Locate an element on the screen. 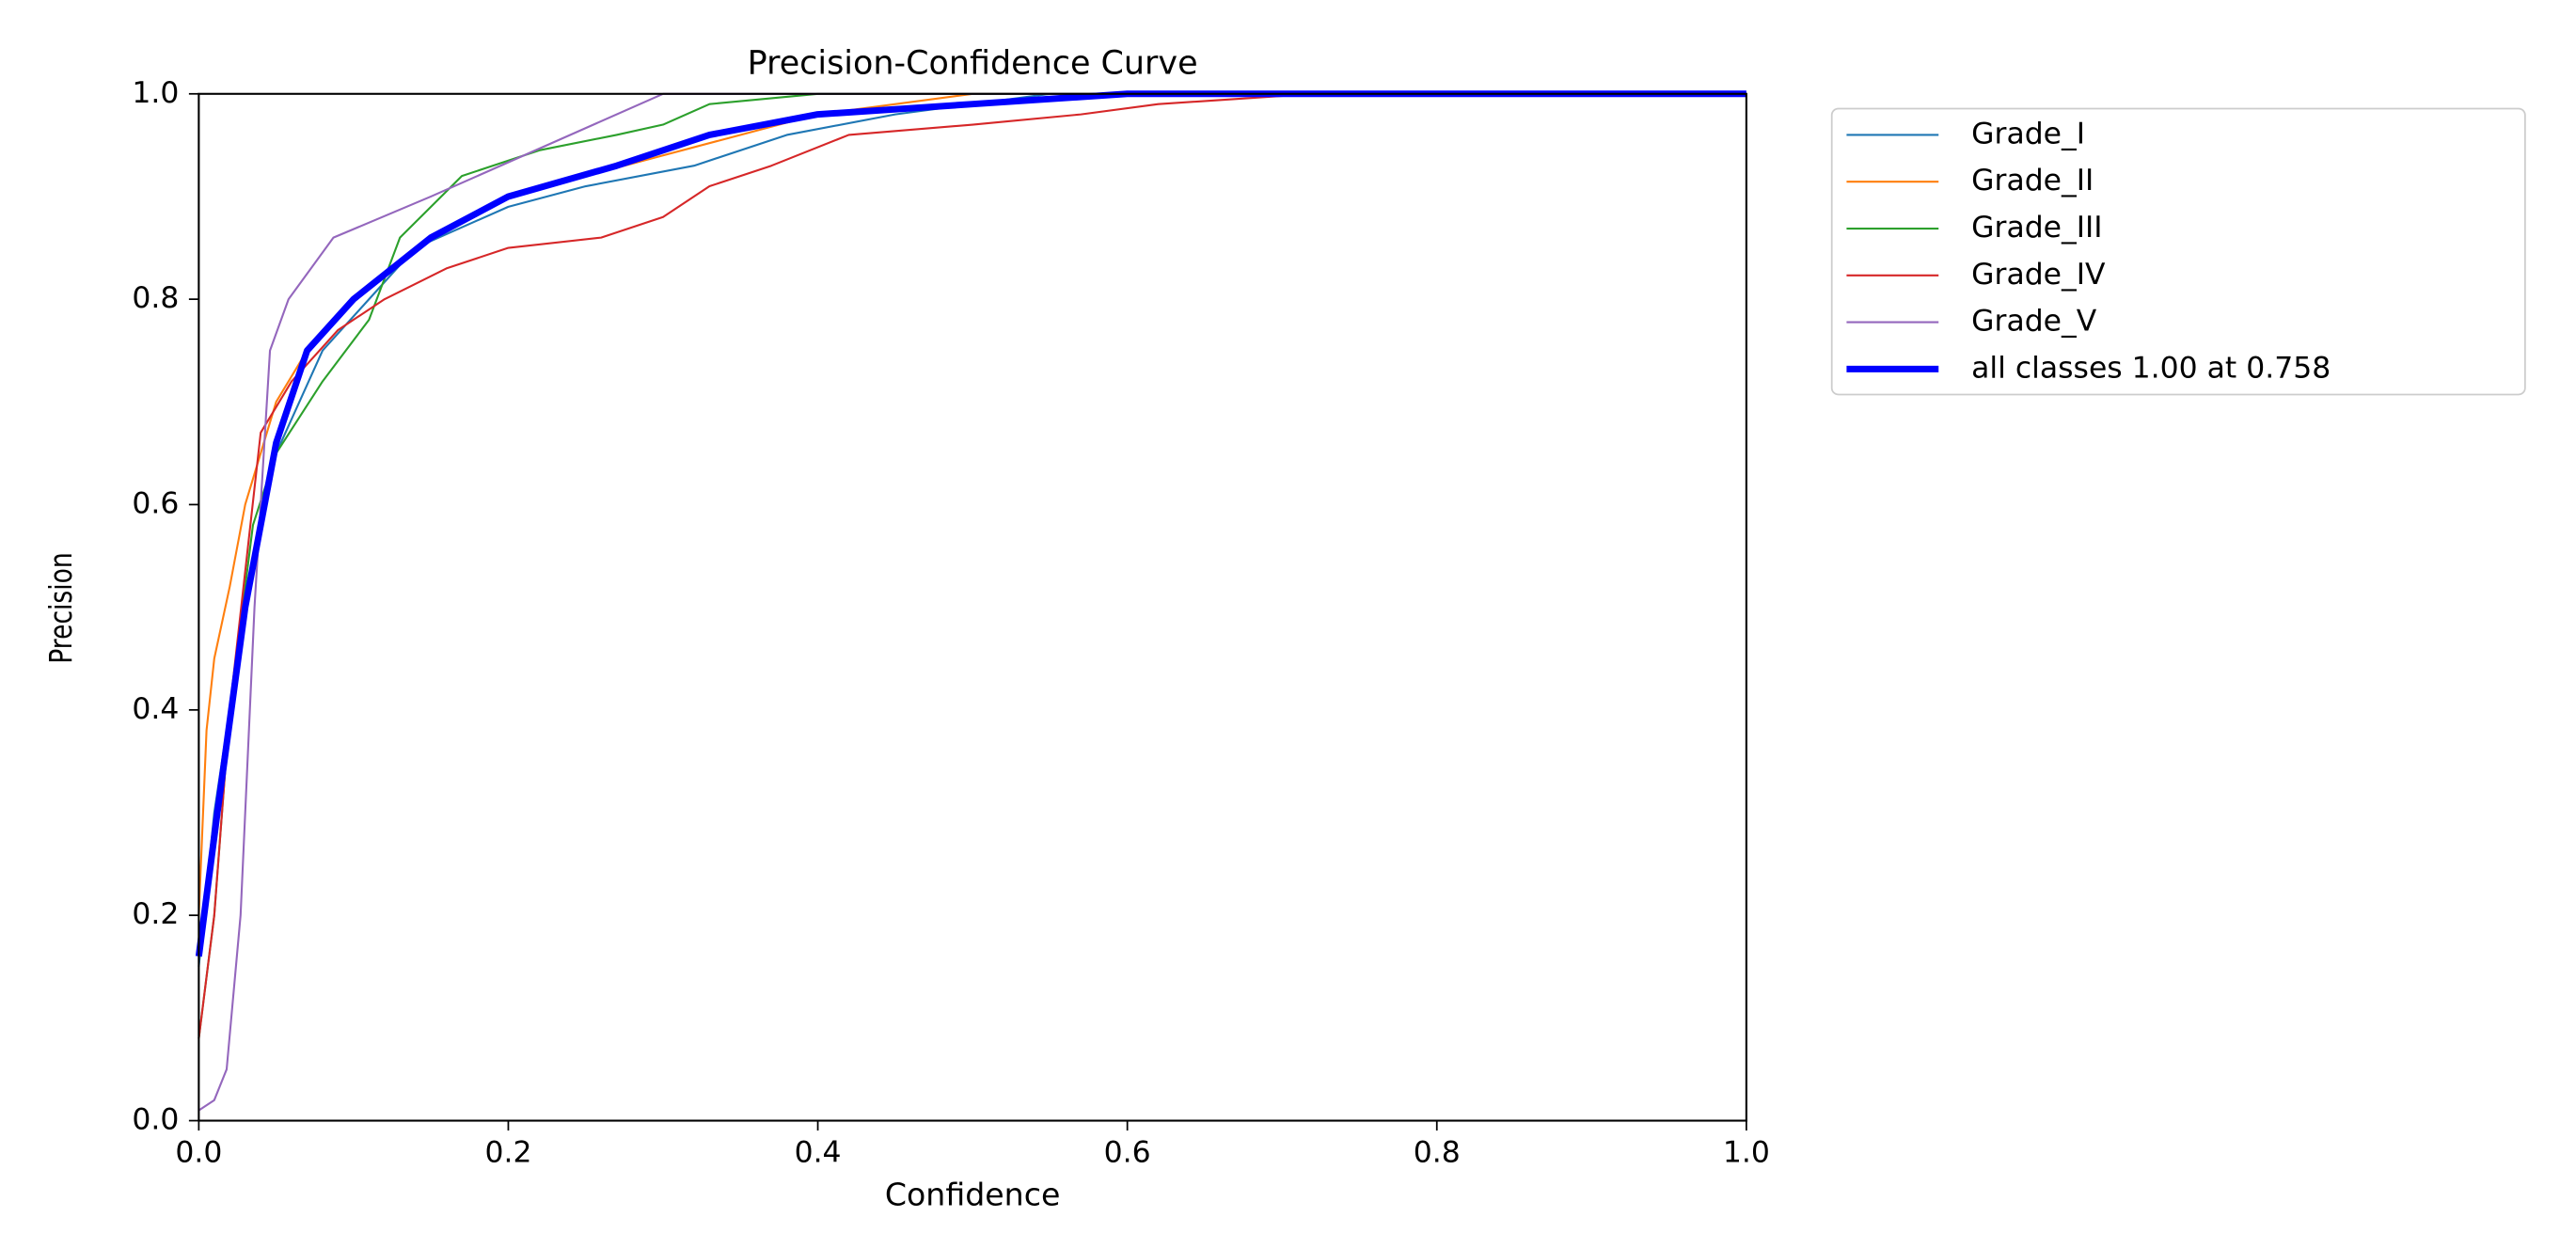  x-tick-label: 0.8 is located at coordinates (1437, 1152).